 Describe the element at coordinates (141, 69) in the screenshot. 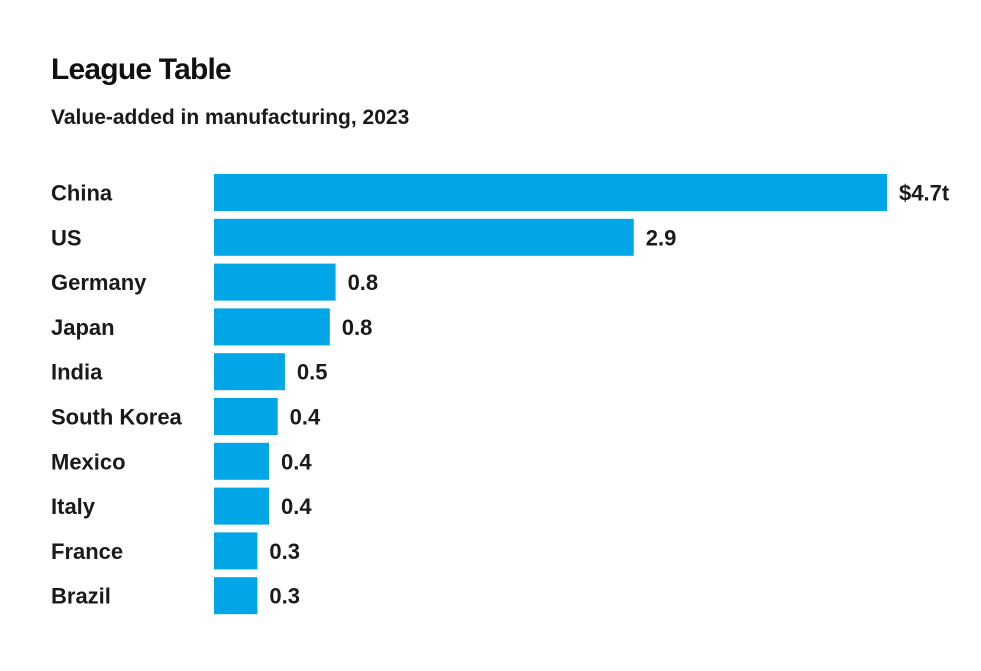

I see `chart-title: League Table` at that location.